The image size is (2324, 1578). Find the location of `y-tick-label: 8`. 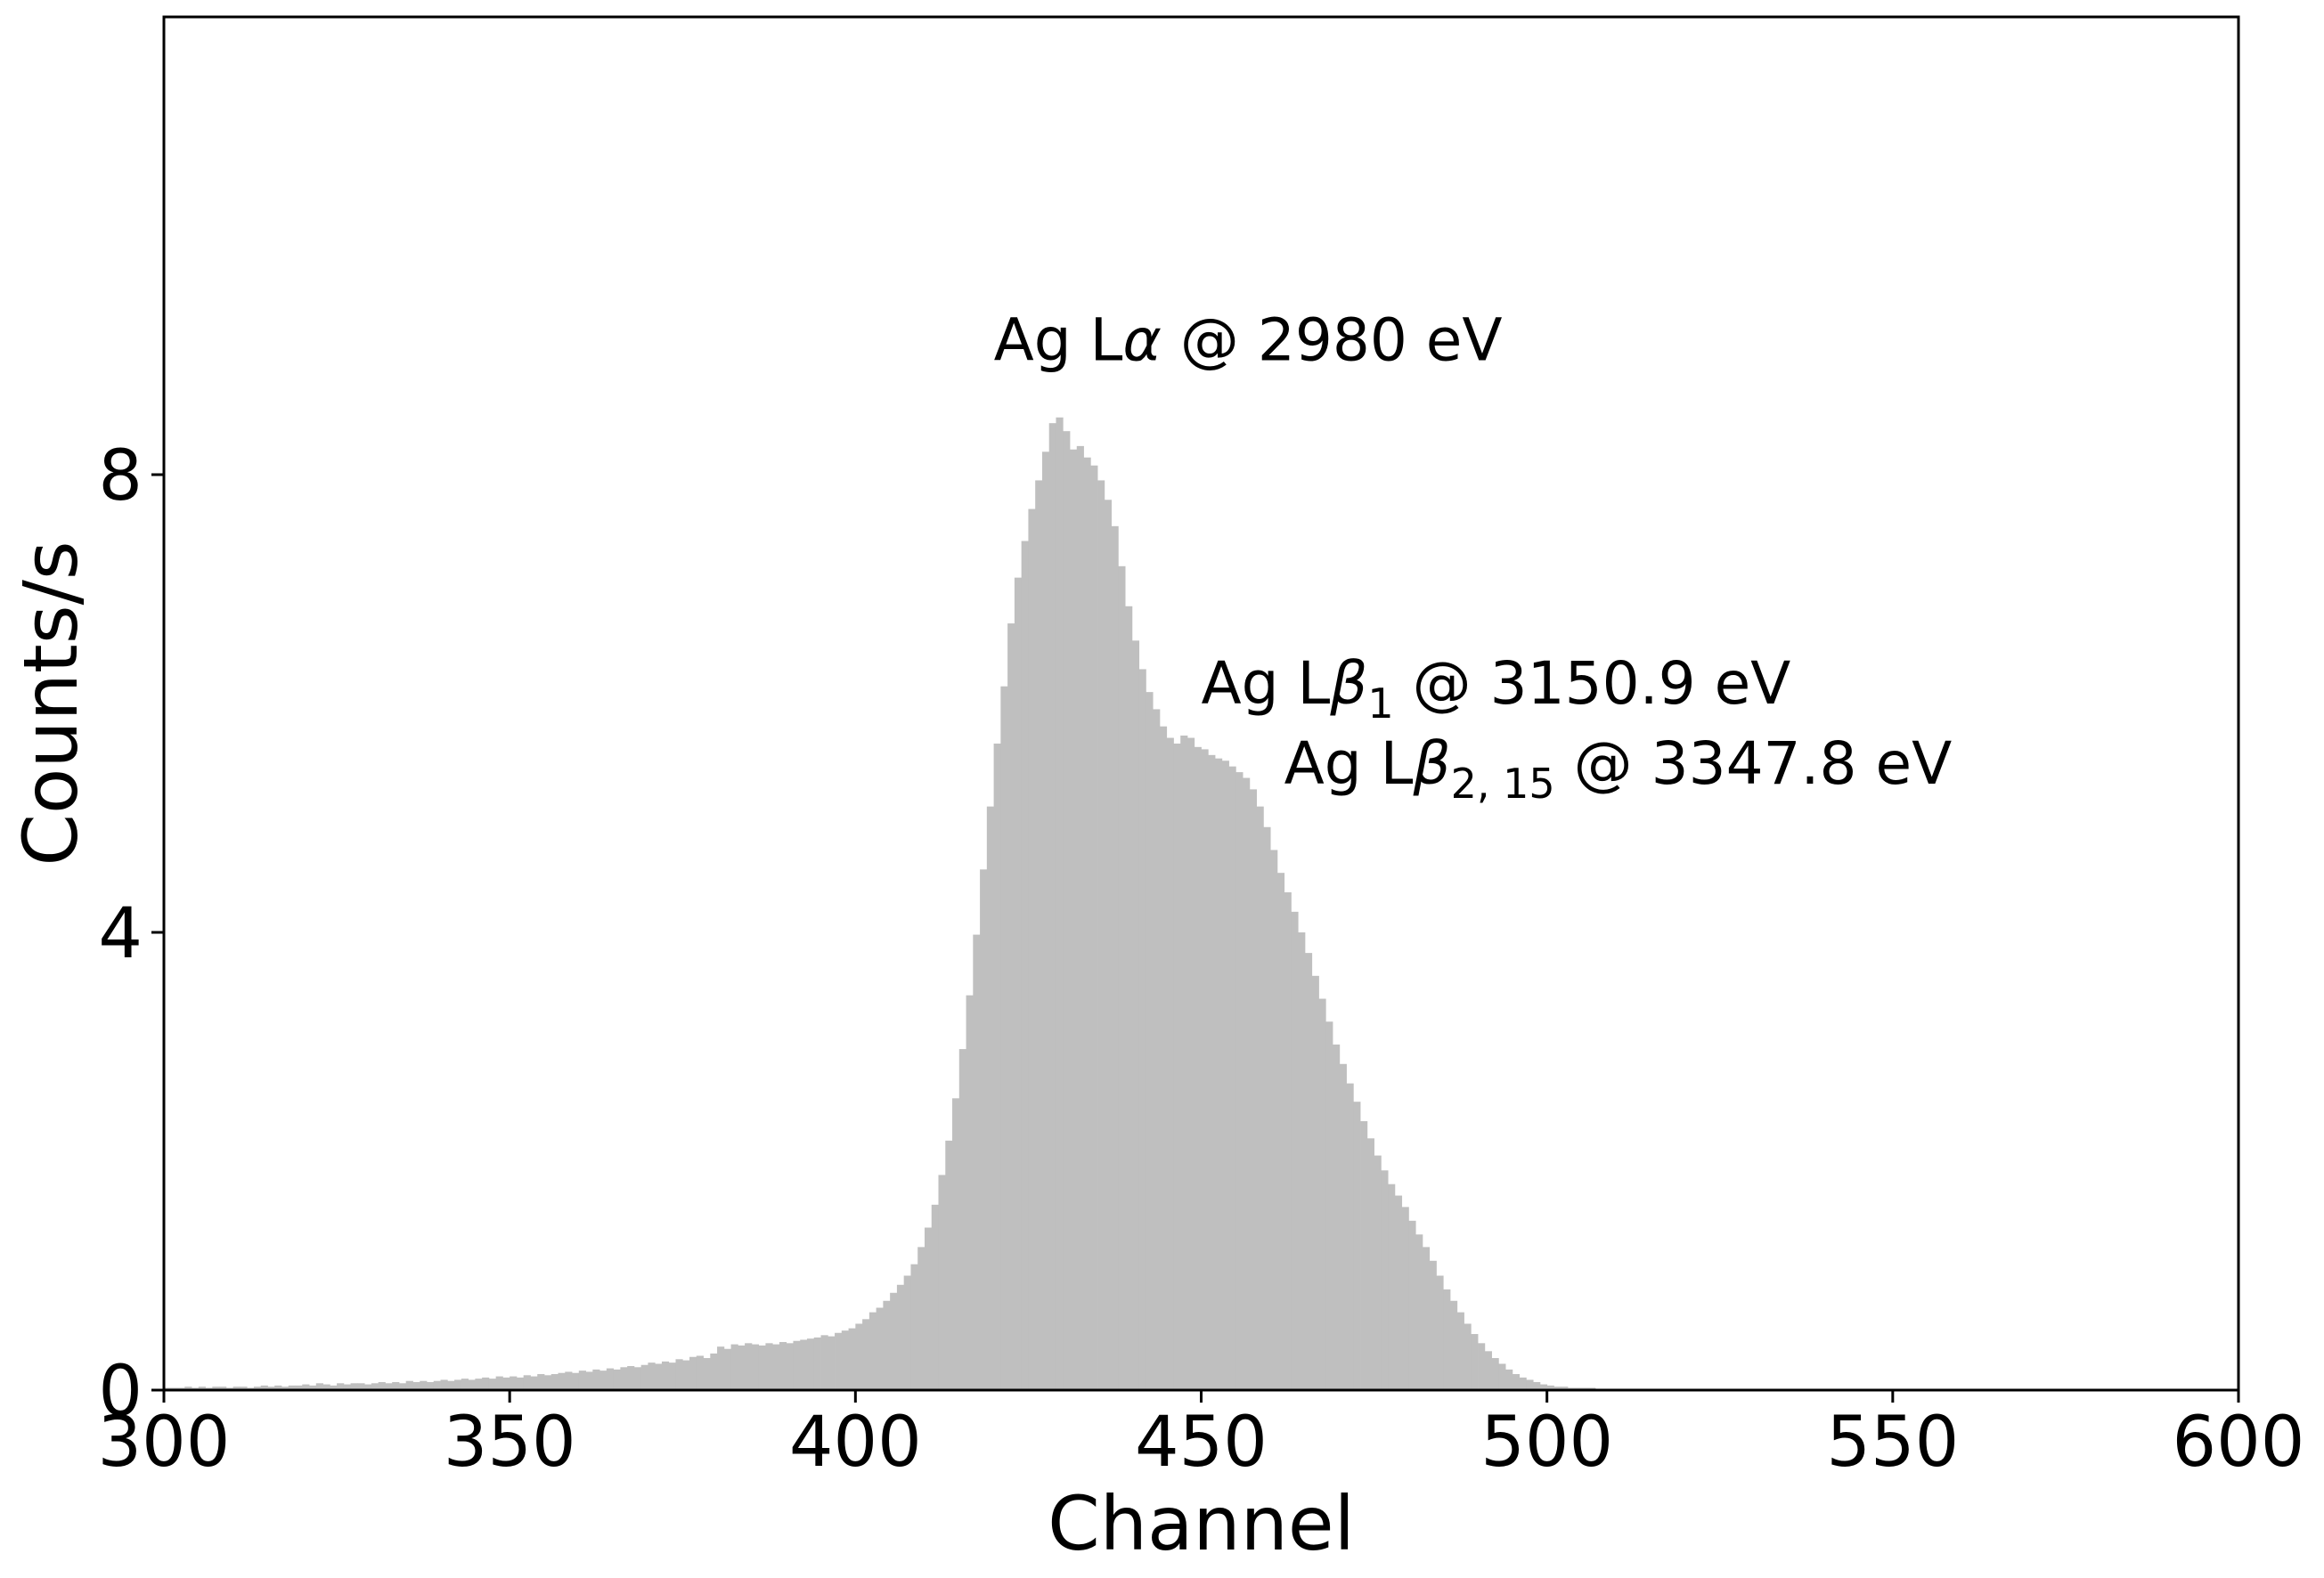

y-tick-label: 8 is located at coordinates (120, 476).